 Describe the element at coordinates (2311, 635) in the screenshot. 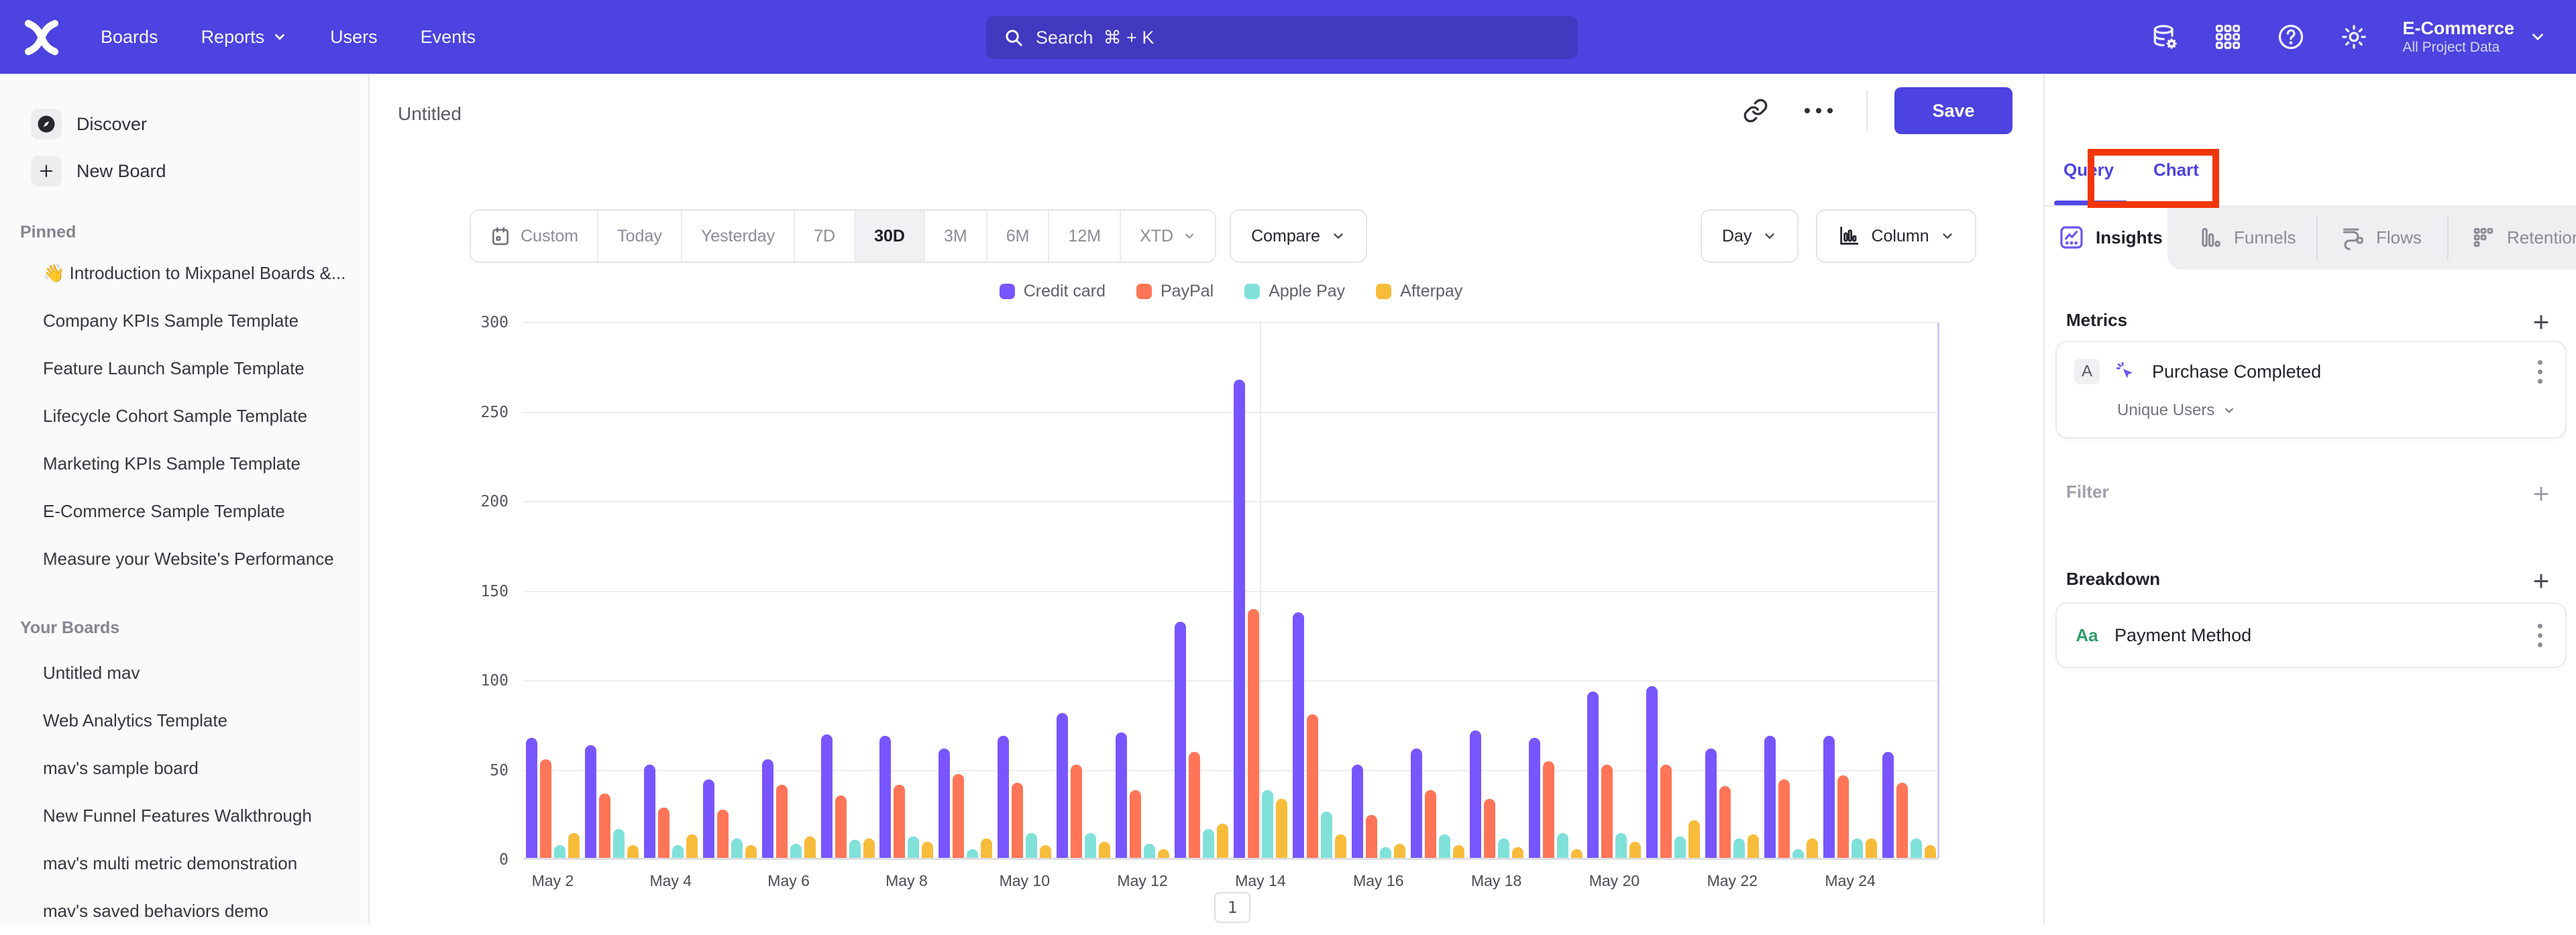

I see `breakdown-card: Aa Payment Method` at that location.